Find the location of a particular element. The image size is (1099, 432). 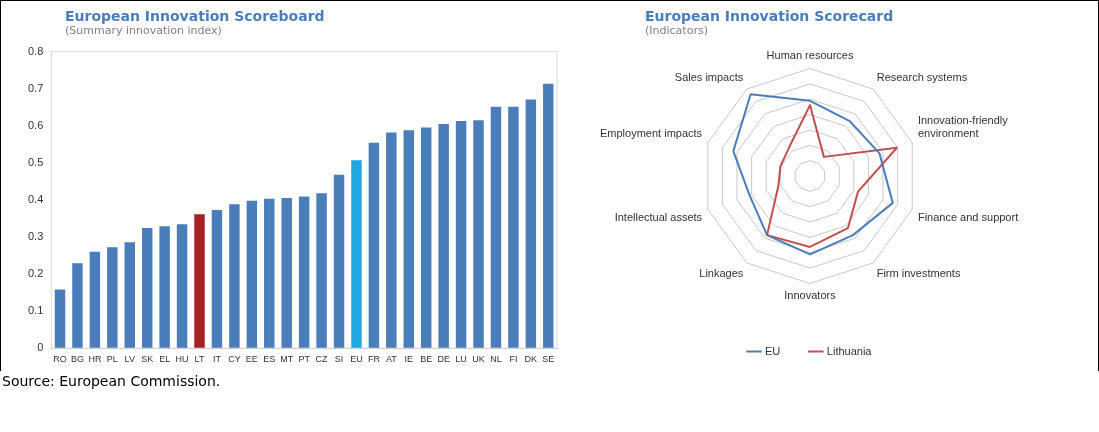

x-tick-label: EE is located at coordinates (251, 359).